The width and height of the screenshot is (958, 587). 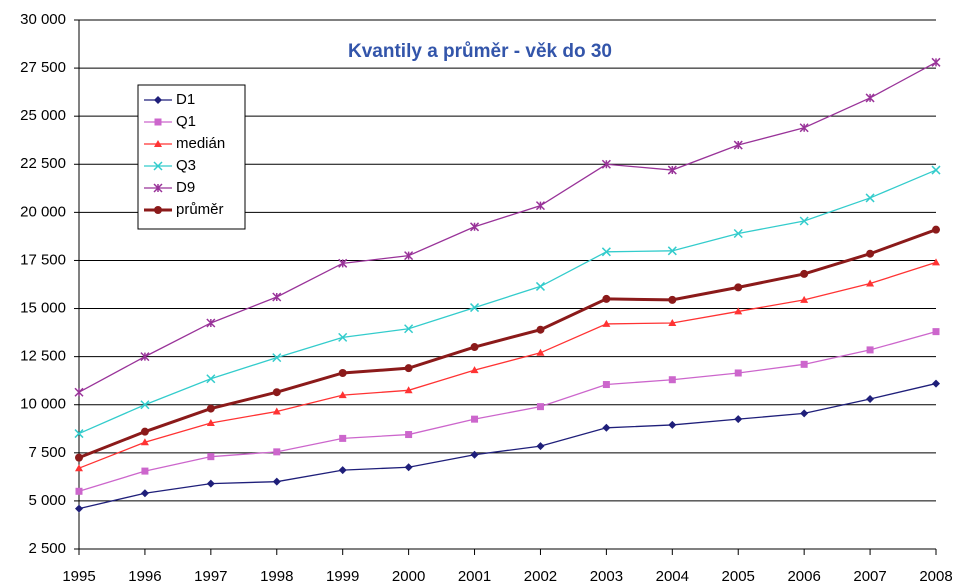 I want to click on x-tick-label: 1999, so click(x=342, y=576).